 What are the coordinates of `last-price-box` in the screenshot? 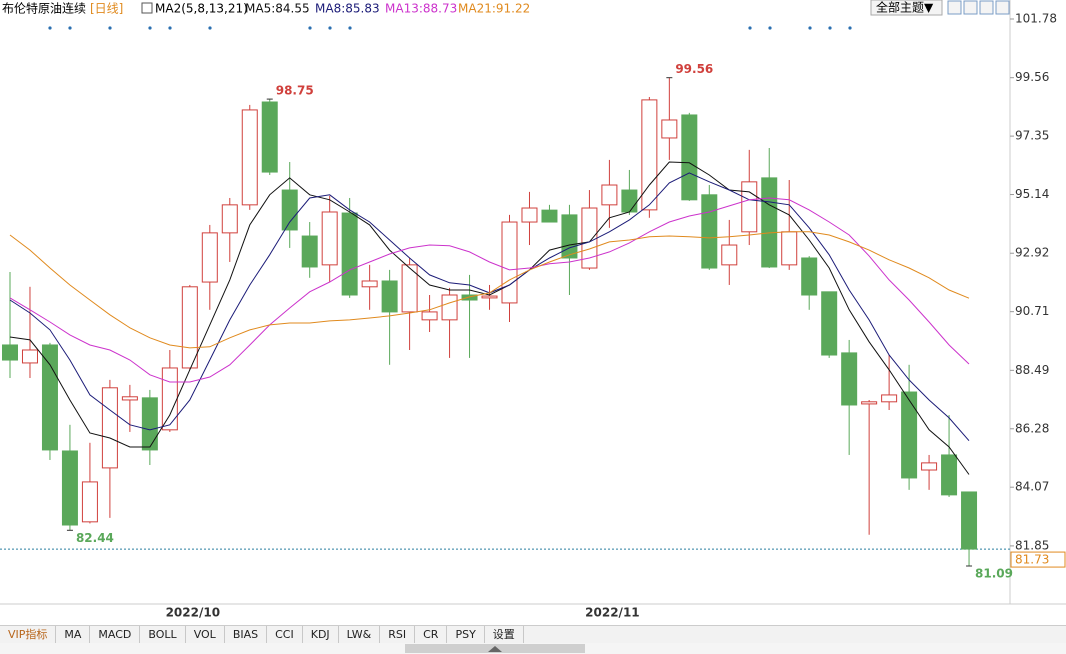 It's located at (1038, 559).